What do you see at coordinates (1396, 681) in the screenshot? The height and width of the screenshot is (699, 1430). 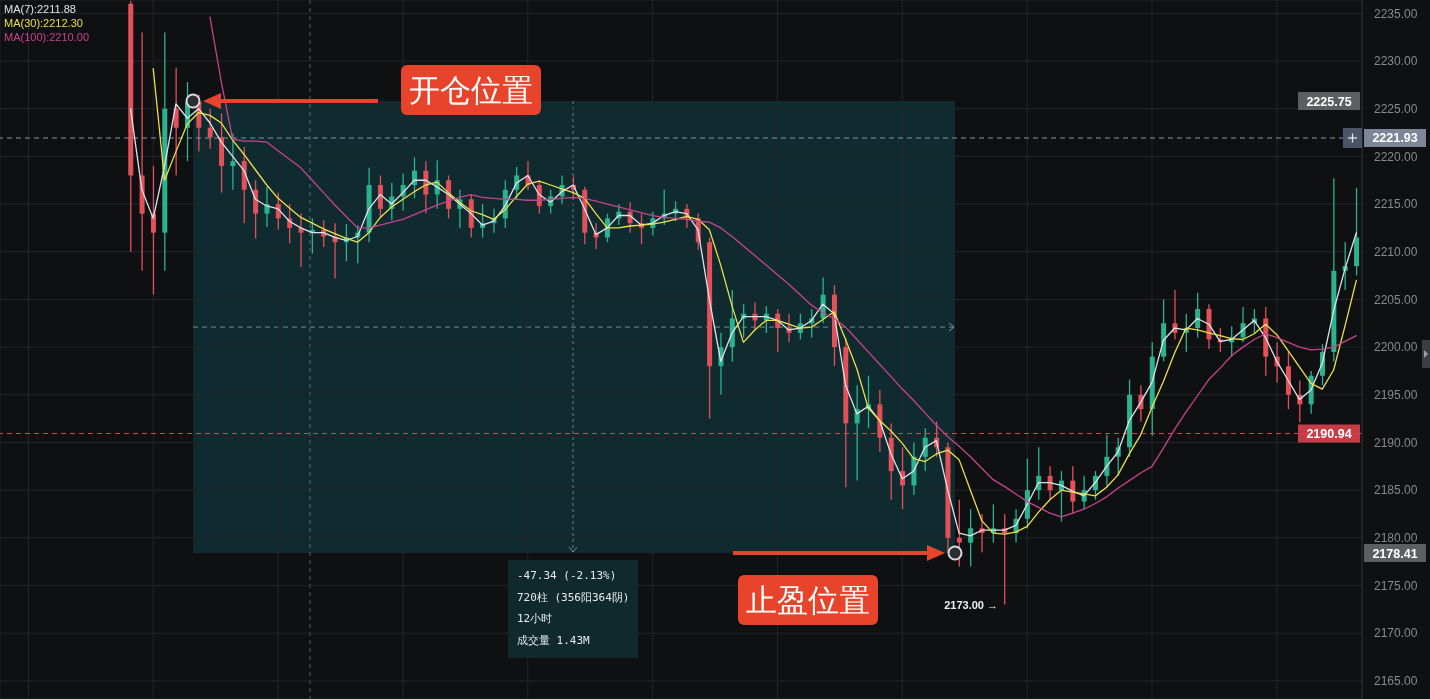 I see `y-tick-label: 2165.00` at bounding box center [1396, 681].